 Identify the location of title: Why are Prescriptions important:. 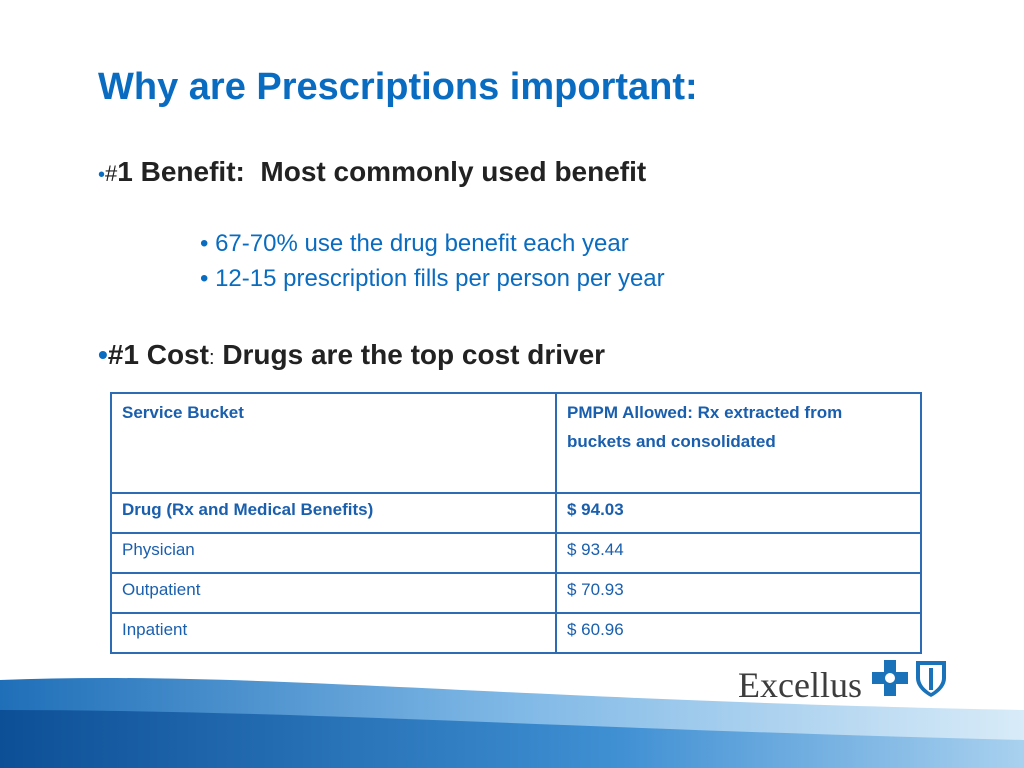
(398, 87).